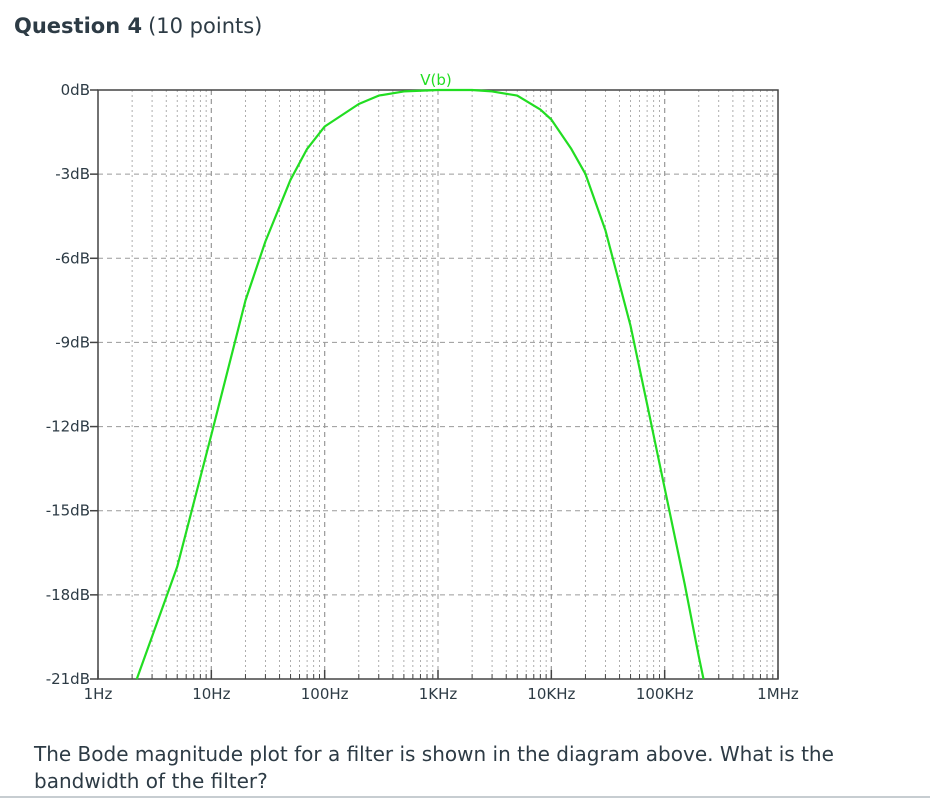 The width and height of the screenshot is (930, 800). Describe the element at coordinates (72, 342) in the screenshot. I see `y-tick-label: -9dB` at that location.